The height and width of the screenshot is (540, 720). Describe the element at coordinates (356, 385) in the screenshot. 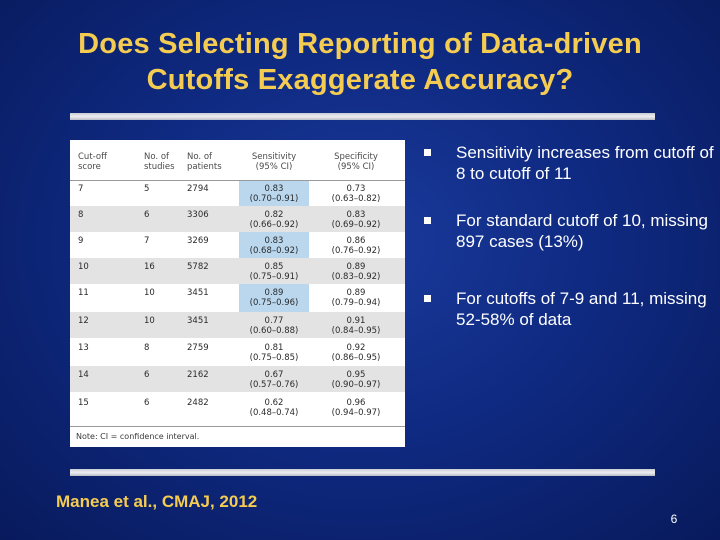

I see `cell-specificity-ci: (0.90–0.97)` at that location.